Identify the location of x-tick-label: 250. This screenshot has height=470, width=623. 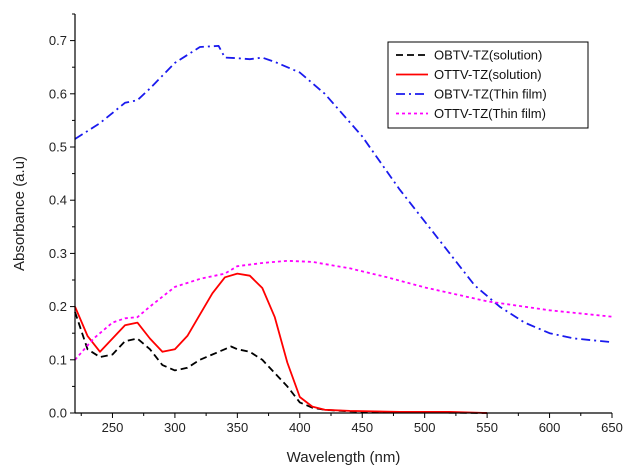
(113, 427).